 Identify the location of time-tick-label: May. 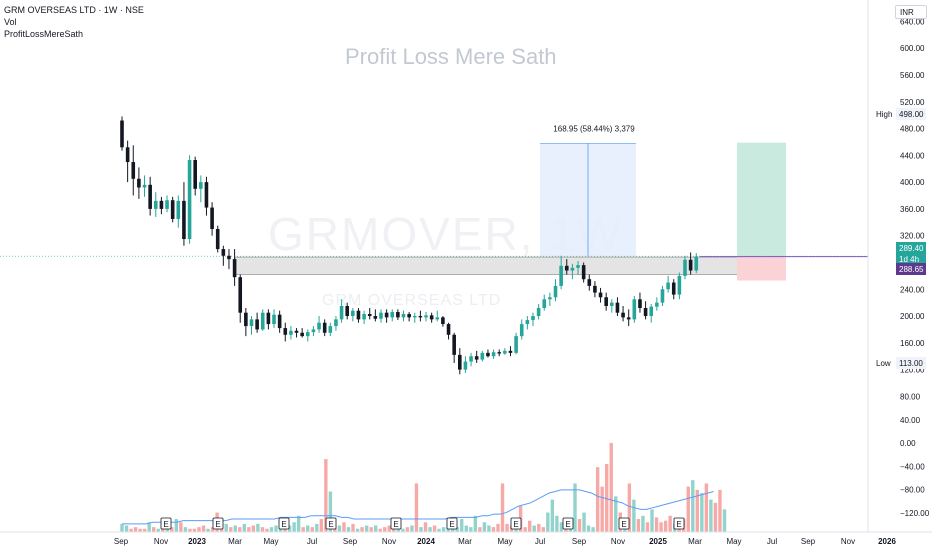
(504, 541).